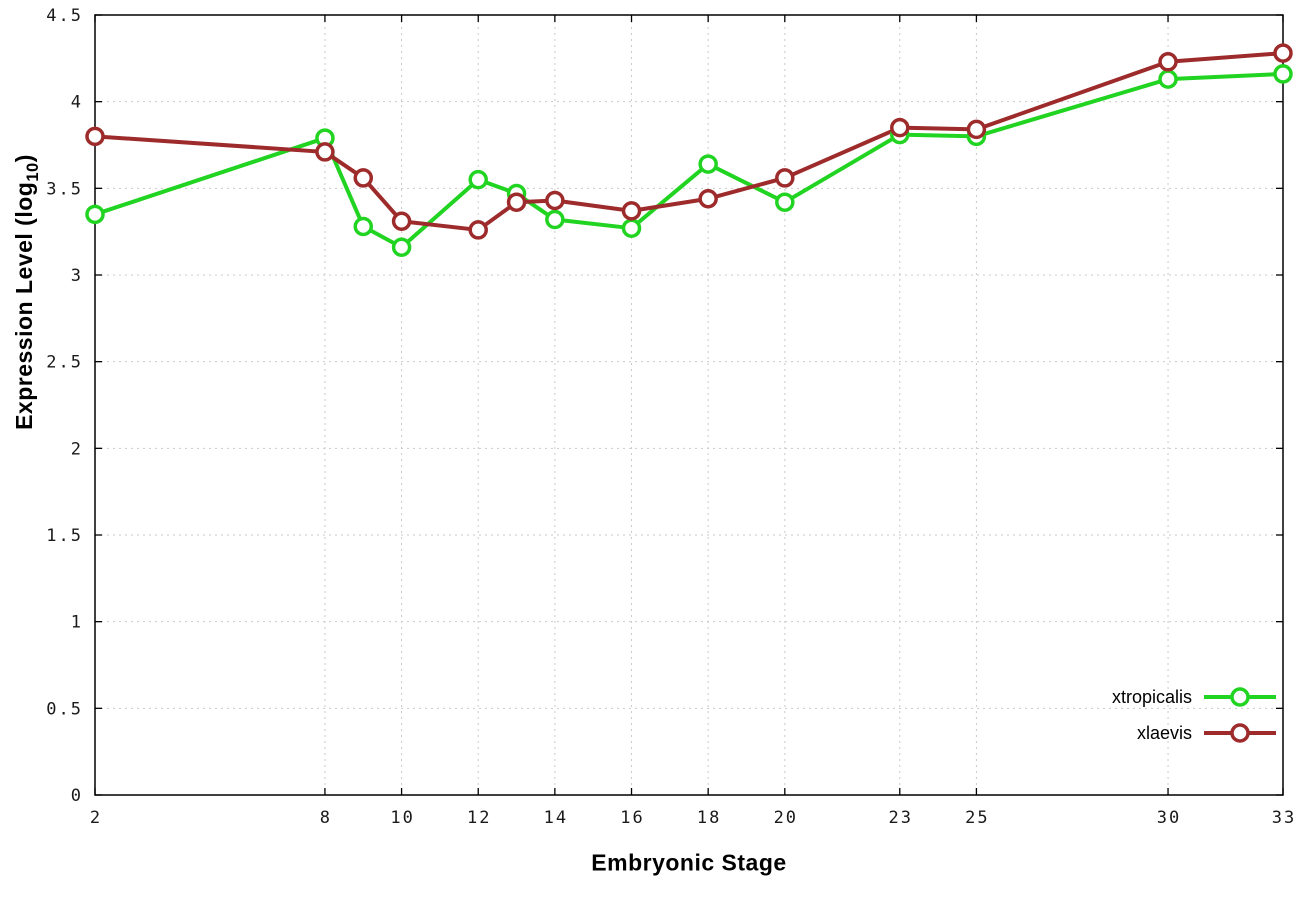 This screenshot has height=907, width=1296. Describe the element at coordinates (689, 862) in the screenshot. I see `x-axis-label: Embryonic Stage` at that location.